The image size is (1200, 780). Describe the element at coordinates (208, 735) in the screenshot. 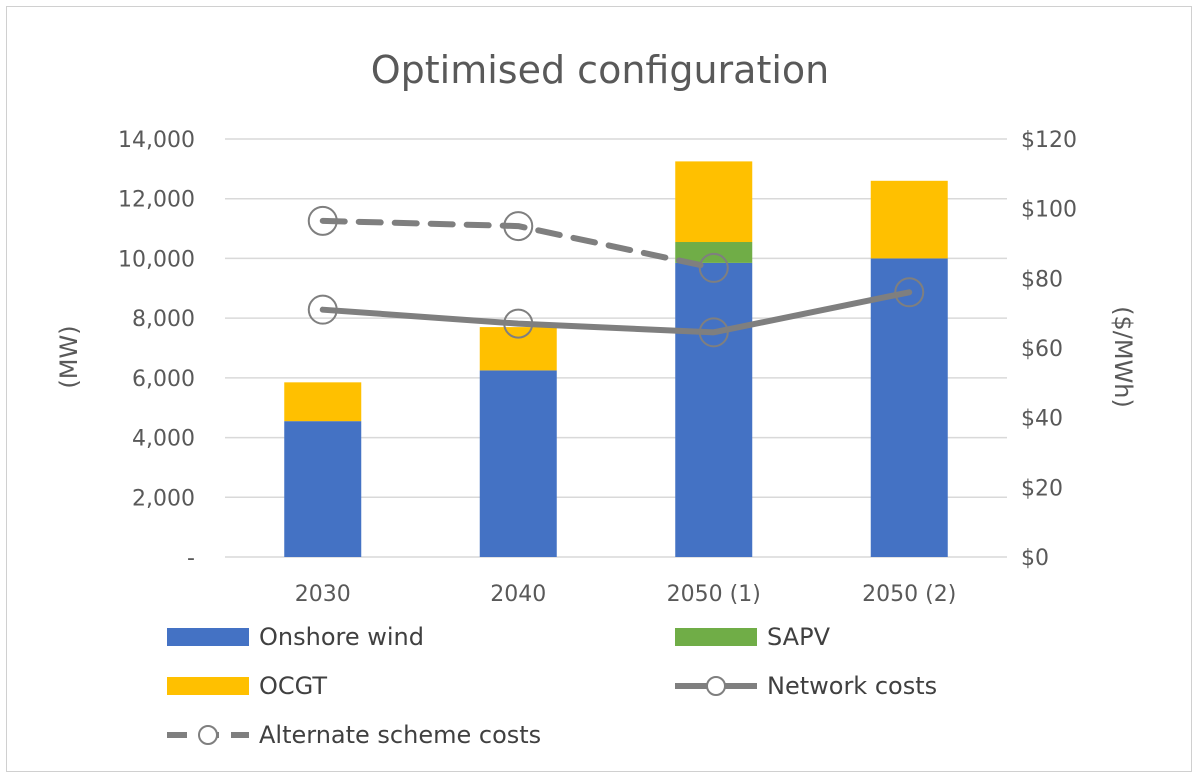

I see `legend-marker-alternate-scheme-costs` at that location.